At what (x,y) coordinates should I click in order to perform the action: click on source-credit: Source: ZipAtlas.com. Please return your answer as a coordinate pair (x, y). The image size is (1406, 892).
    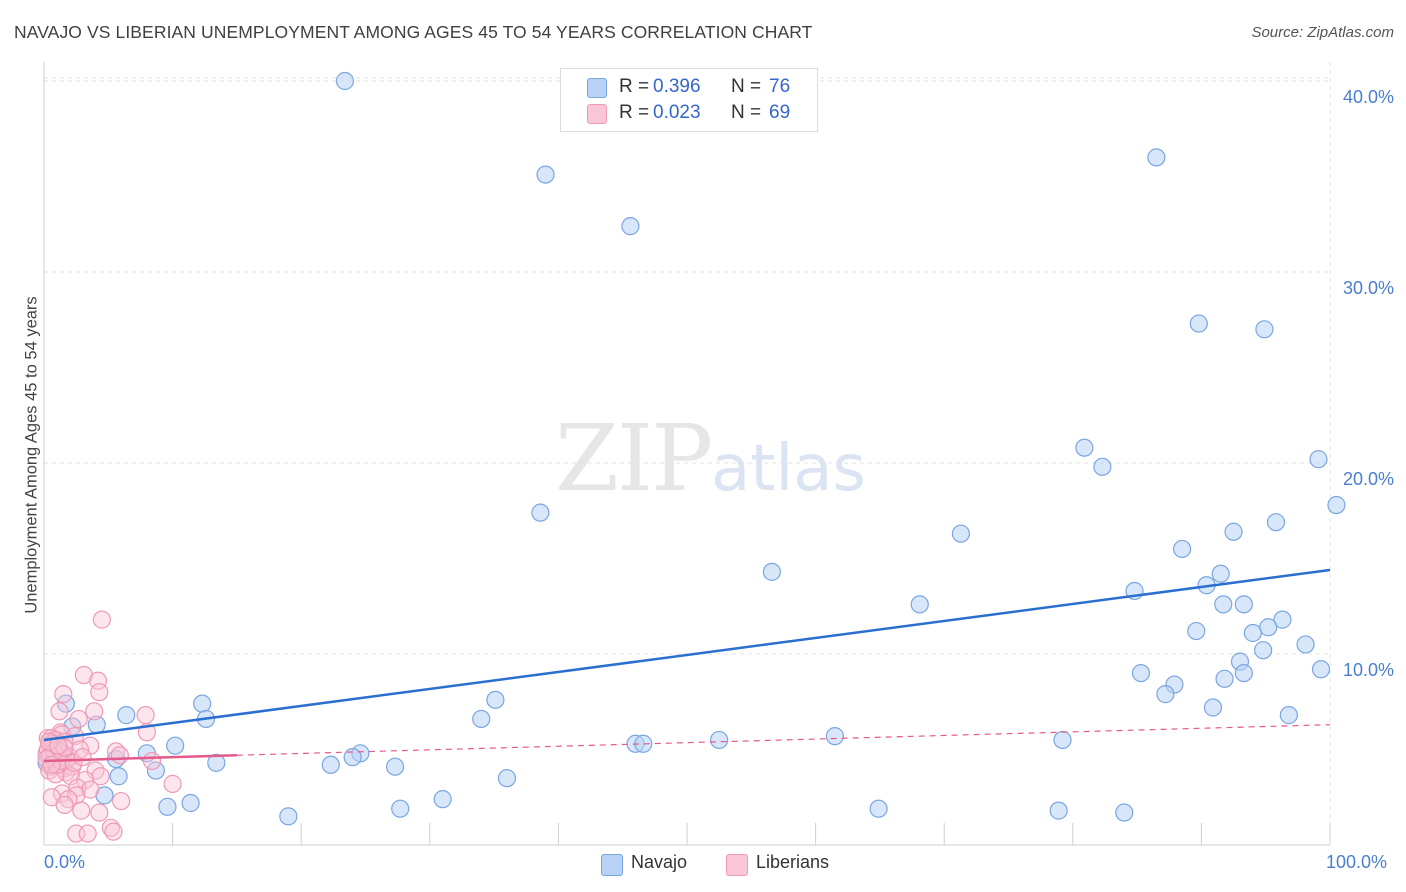
    Looking at the image, I should click on (1322, 32).